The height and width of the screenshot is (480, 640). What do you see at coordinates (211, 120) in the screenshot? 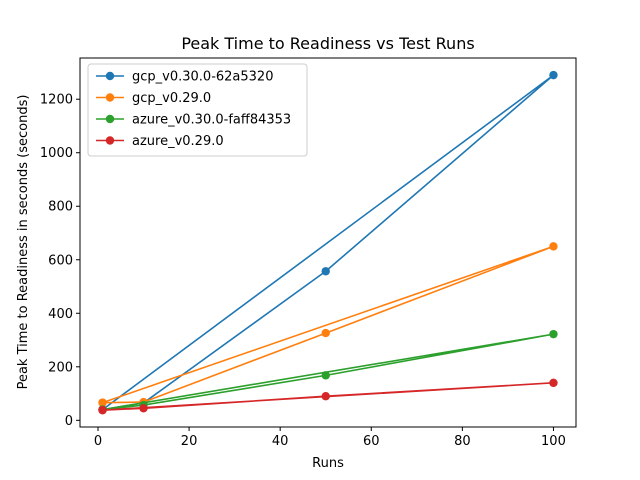
I see `legend-label: azure_v0.30.0-faff84353` at bounding box center [211, 120].